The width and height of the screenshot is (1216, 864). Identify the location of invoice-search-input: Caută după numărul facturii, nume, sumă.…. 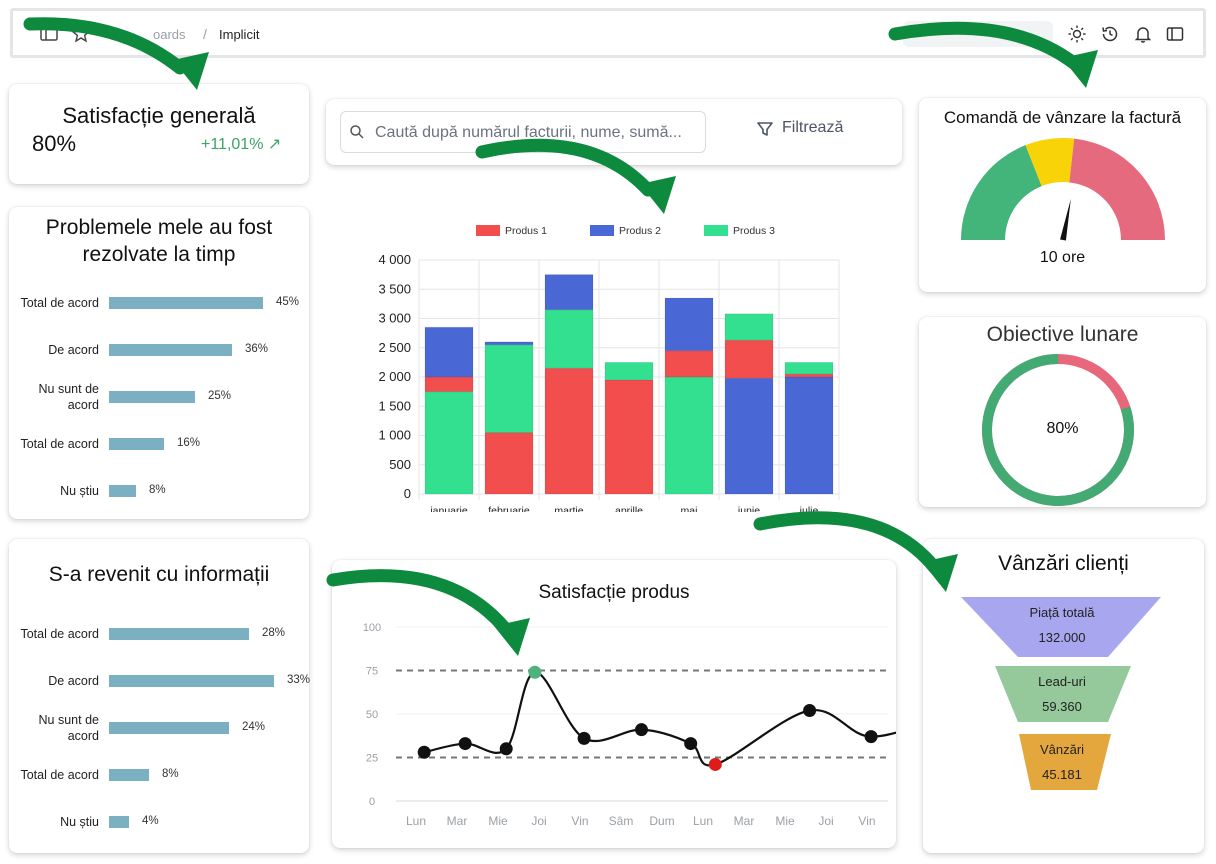
(523, 132).